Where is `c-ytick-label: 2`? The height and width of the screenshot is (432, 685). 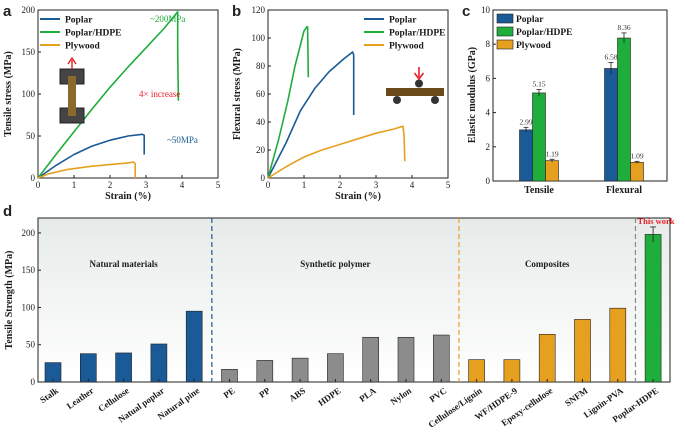 c-ytick-label: 2 is located at coordinates (488, 147).